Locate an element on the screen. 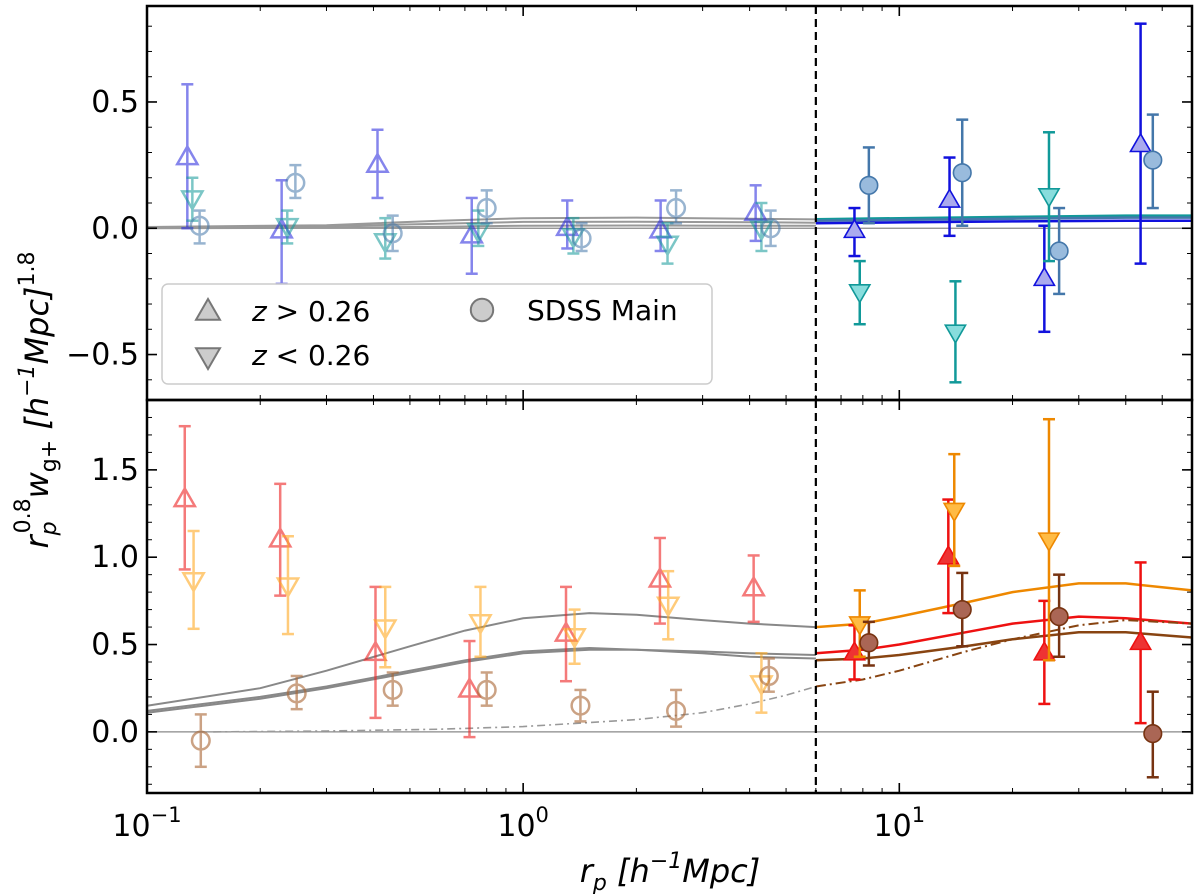 The width and height of the screenshot is (1200, 894). x-tick-label: 10⁰ is located at coordinates (523, 823).